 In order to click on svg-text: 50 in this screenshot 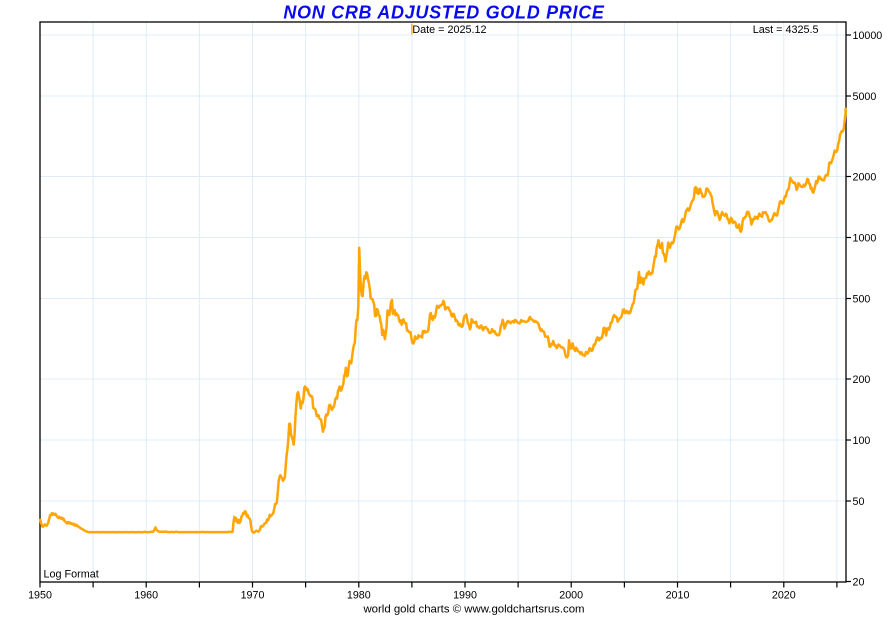, I will do `click(859, 502)`.